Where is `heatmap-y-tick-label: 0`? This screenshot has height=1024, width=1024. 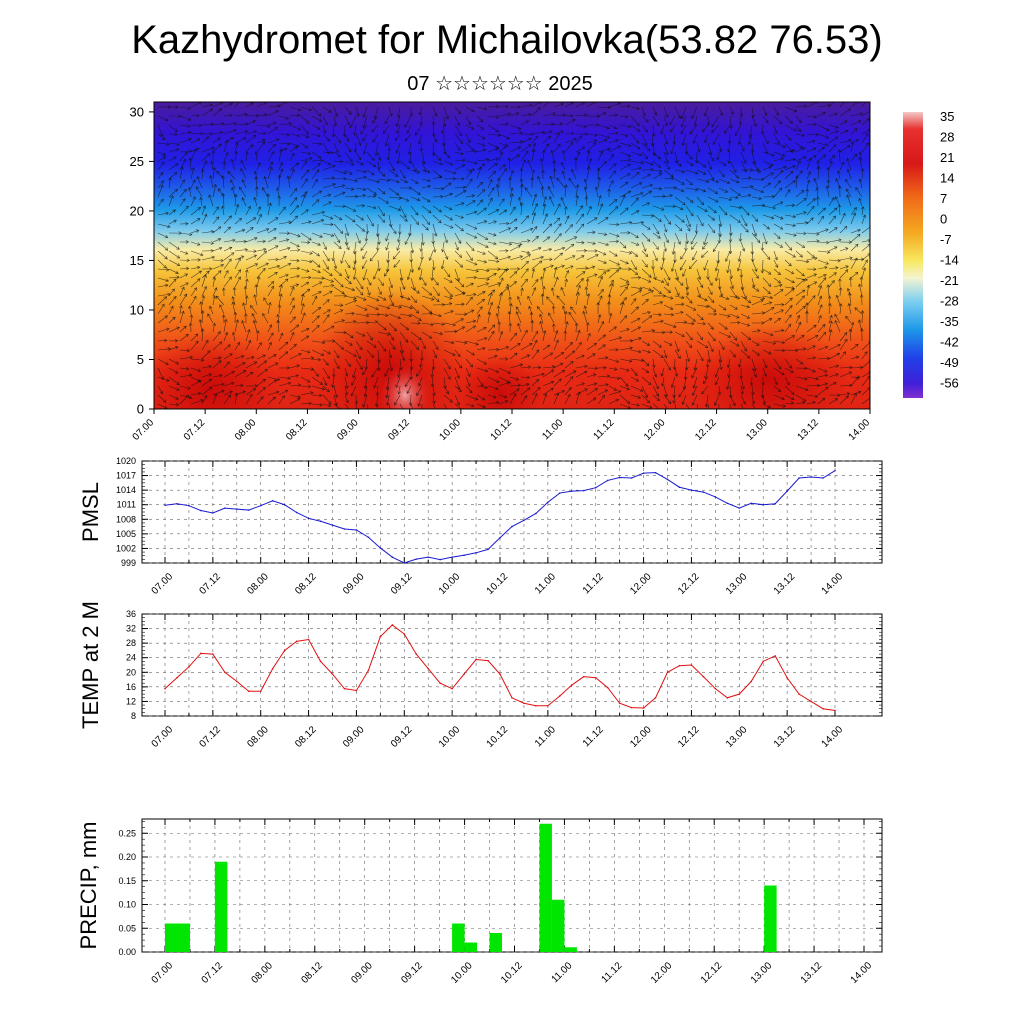
heatmap-y-tick-label: 0 is located at coordinates (140, 409).